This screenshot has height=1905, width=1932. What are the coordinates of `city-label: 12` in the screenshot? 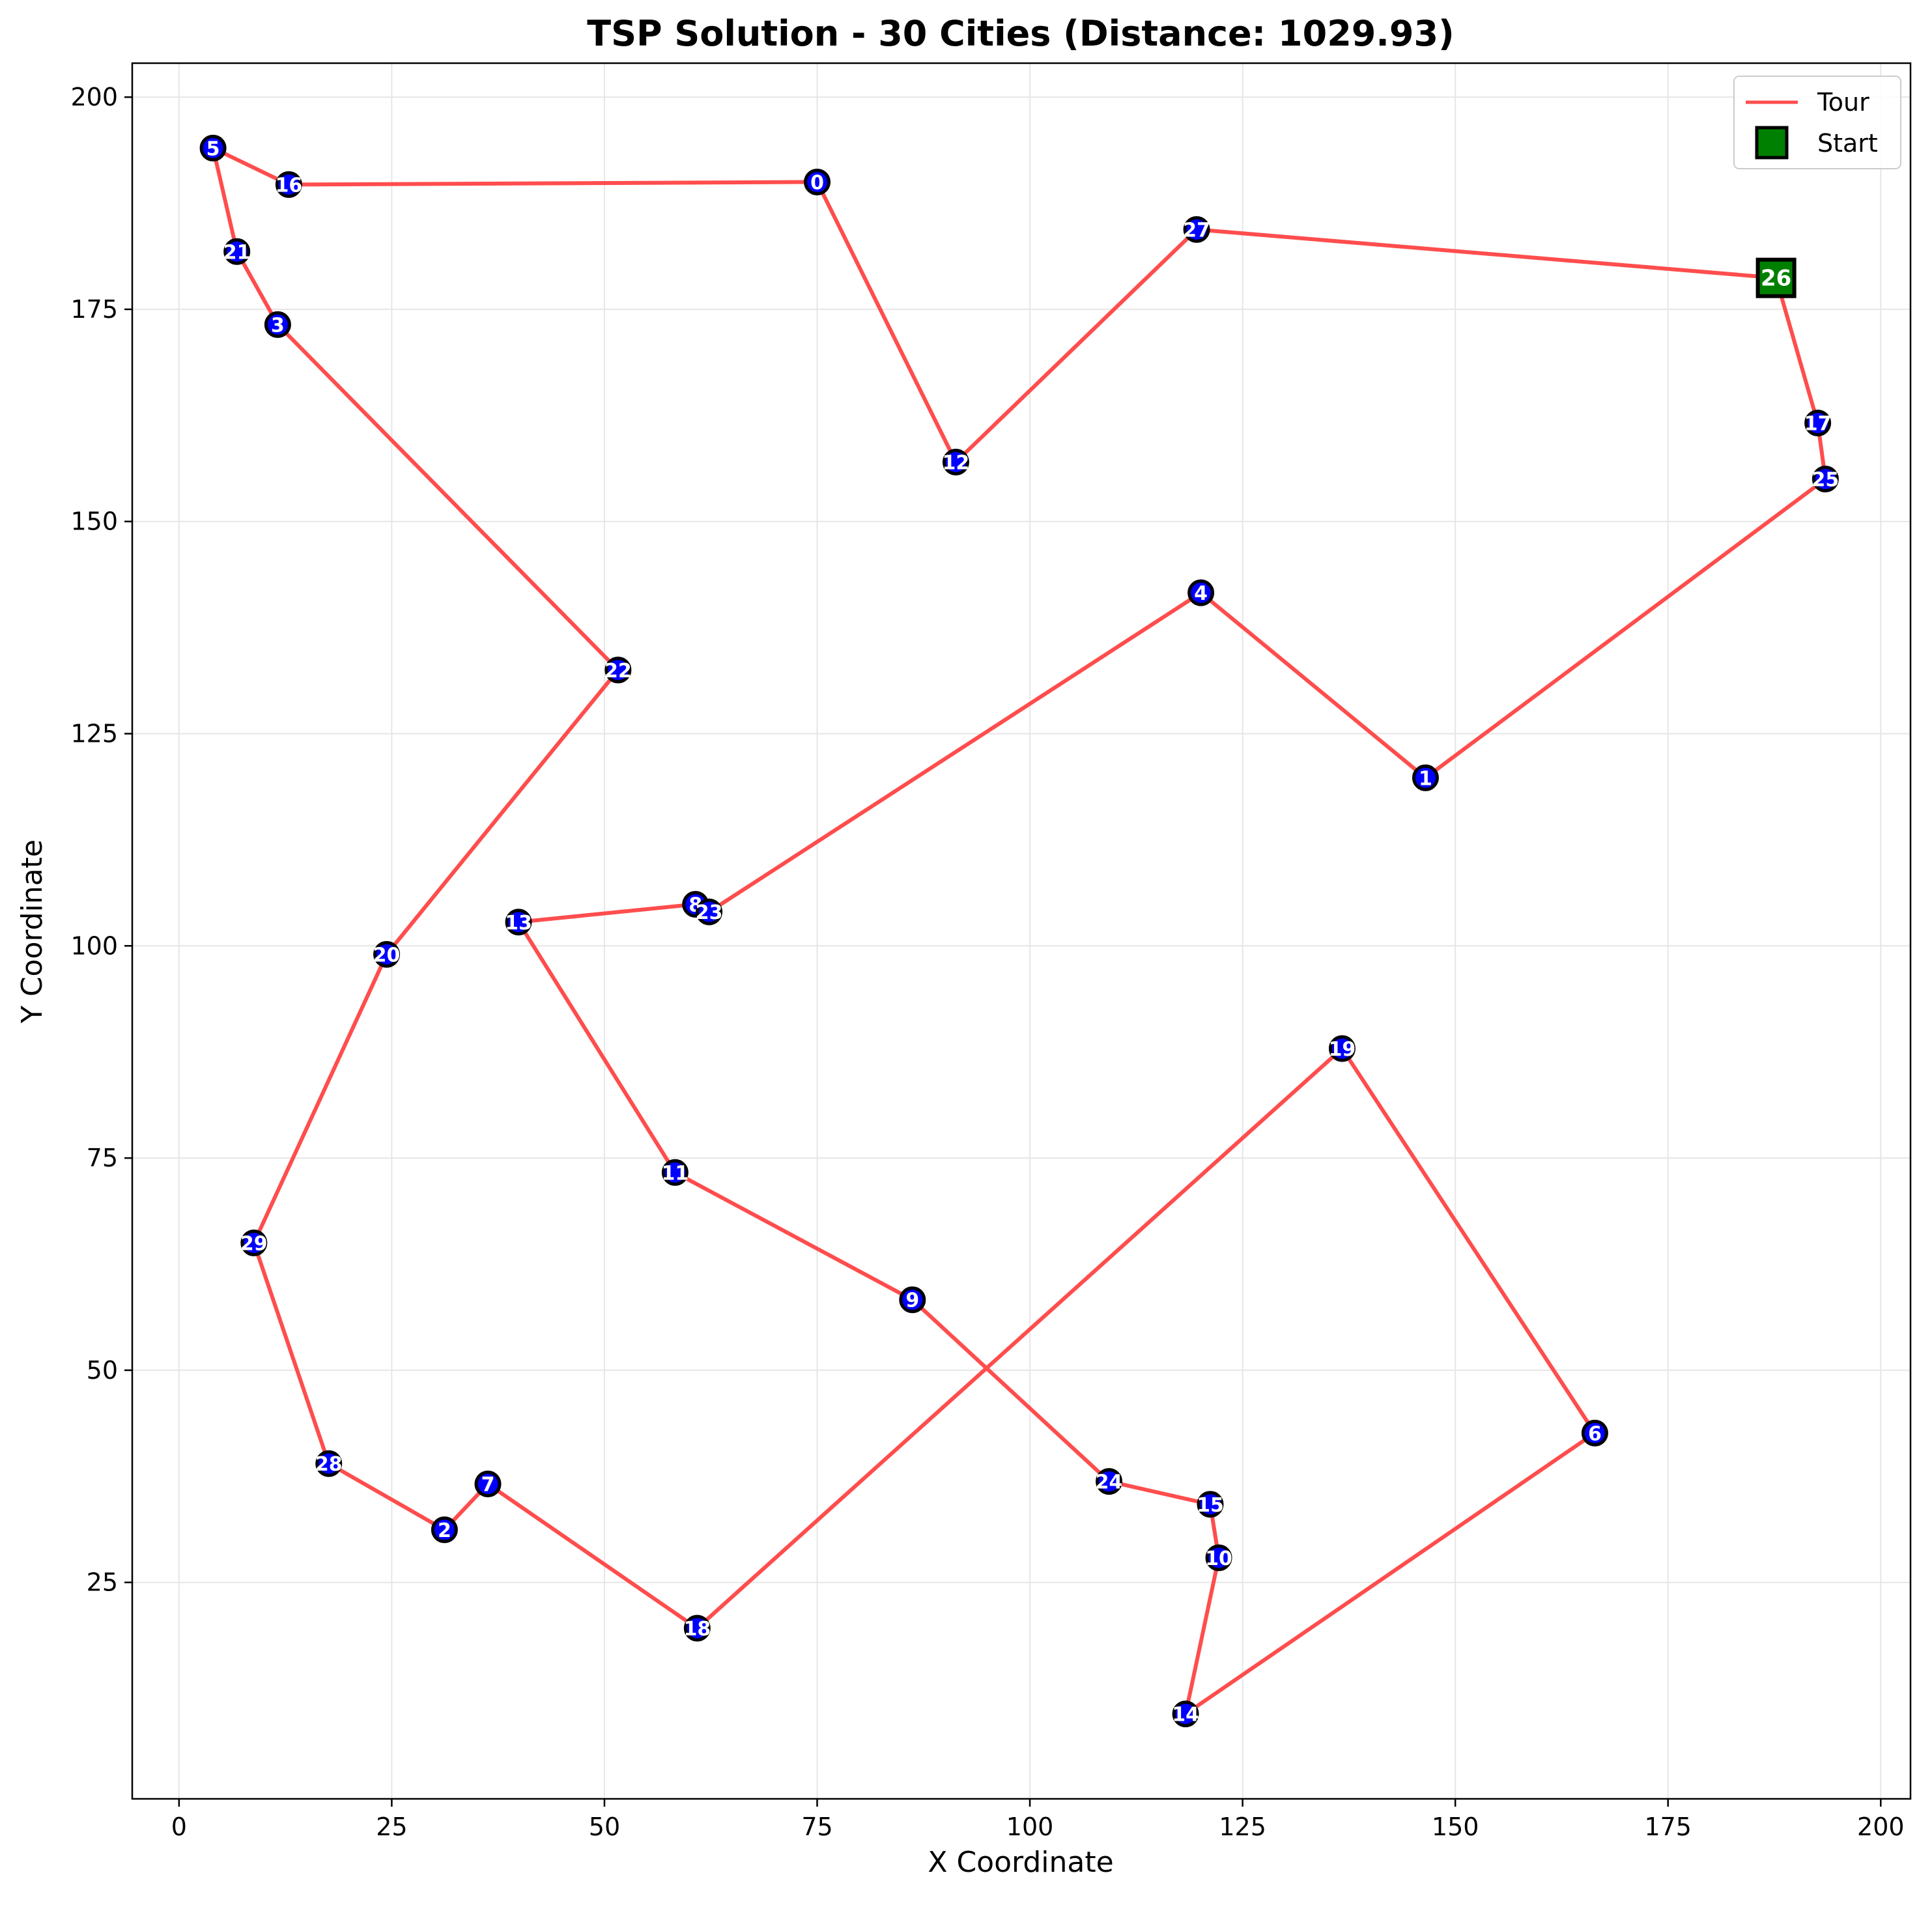 It's located at (957, 462).